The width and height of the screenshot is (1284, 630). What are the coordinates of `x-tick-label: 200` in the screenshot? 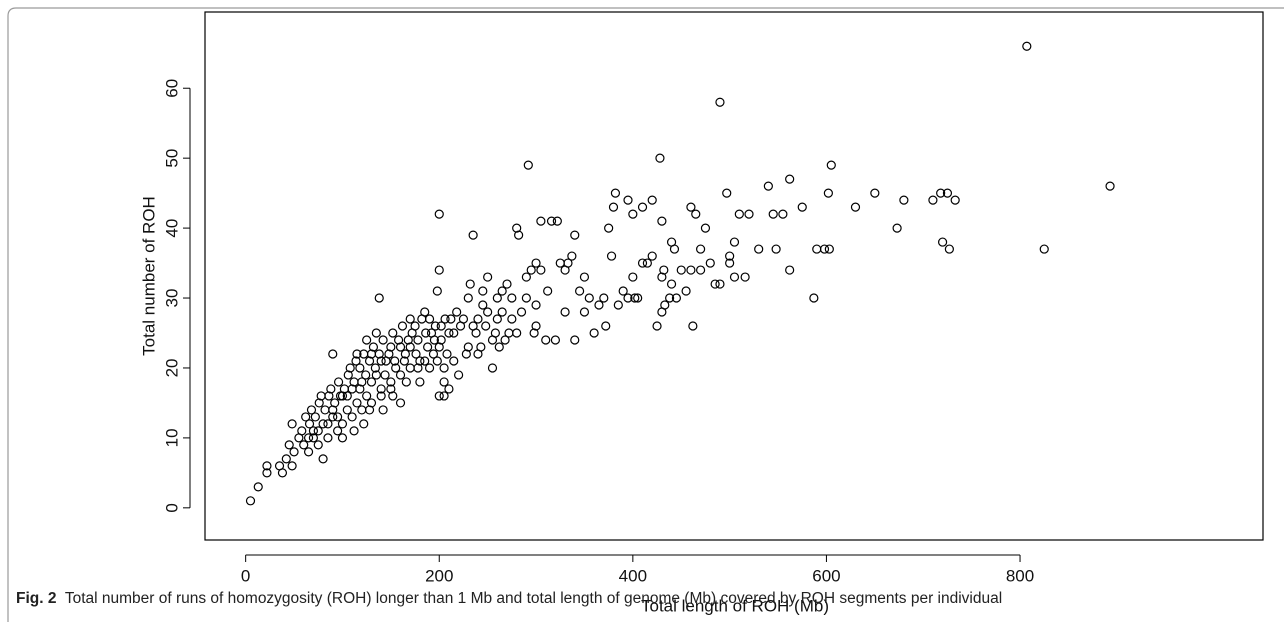 It's located at (439, 575).